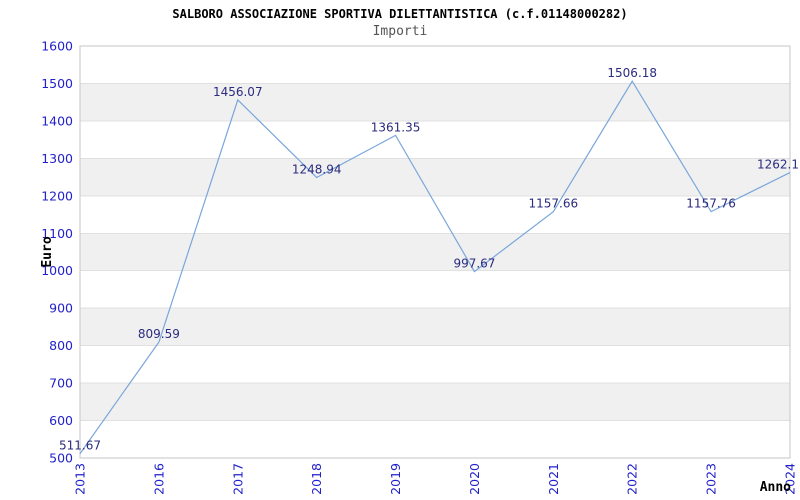 Image resolution: width=800 pixels, height=500 pixels. I want to click on point-label: 809.59, so click(159, 334).